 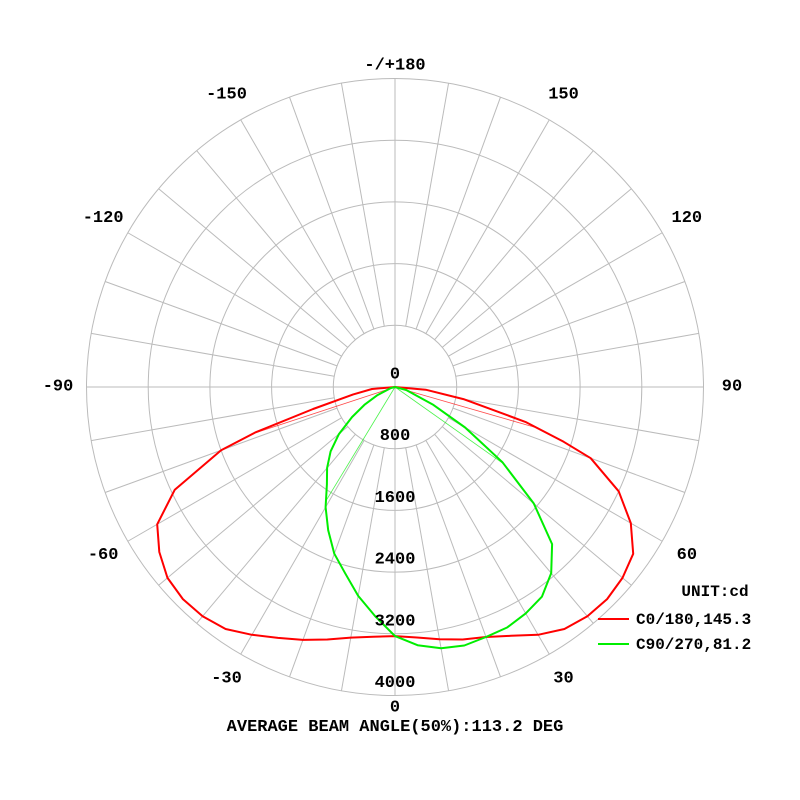 I want to click on beam-angle-lines, so click(x=396, y=444).